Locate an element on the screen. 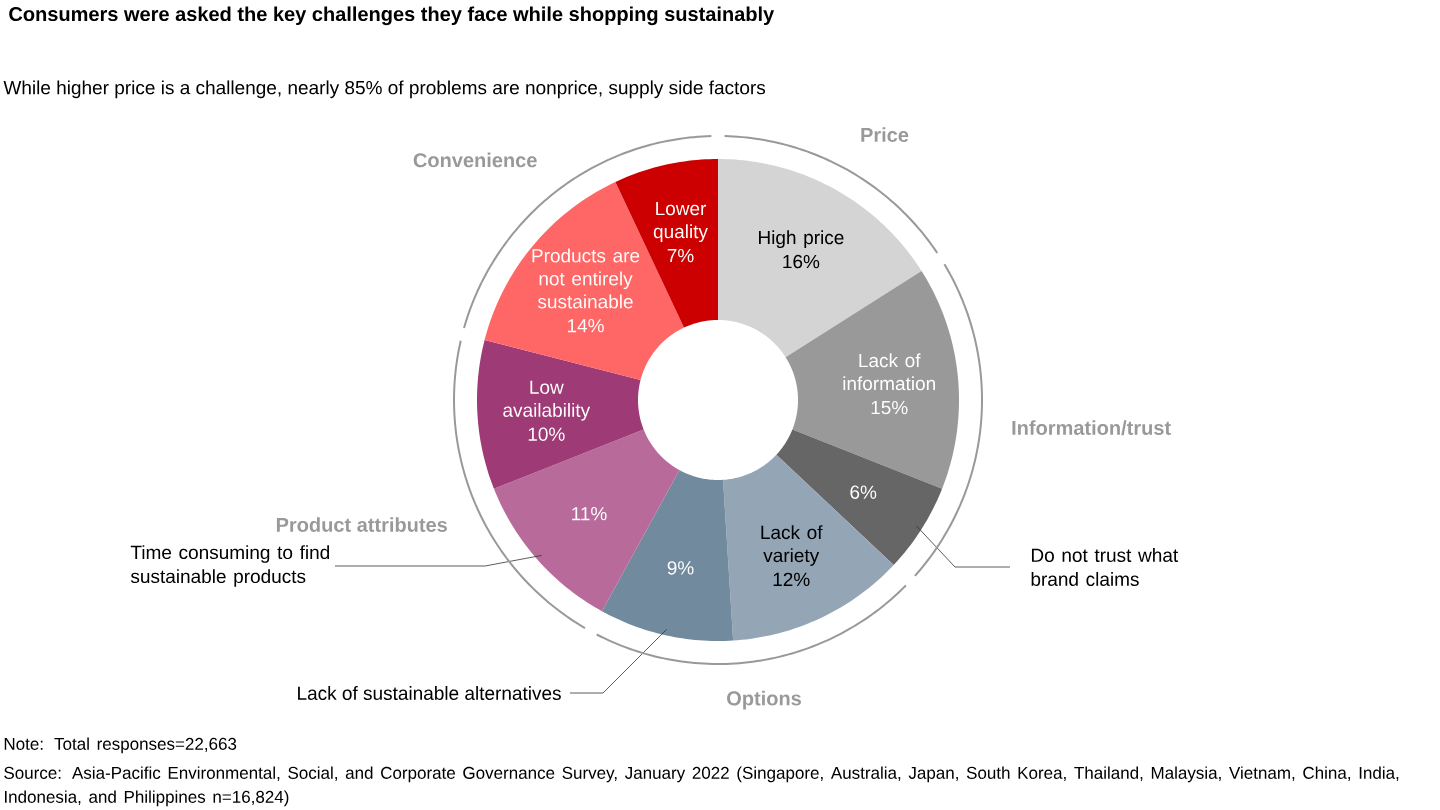 The height and width of the screenshot is (810, 1440). text: Price is located at coordinates (885, 134).